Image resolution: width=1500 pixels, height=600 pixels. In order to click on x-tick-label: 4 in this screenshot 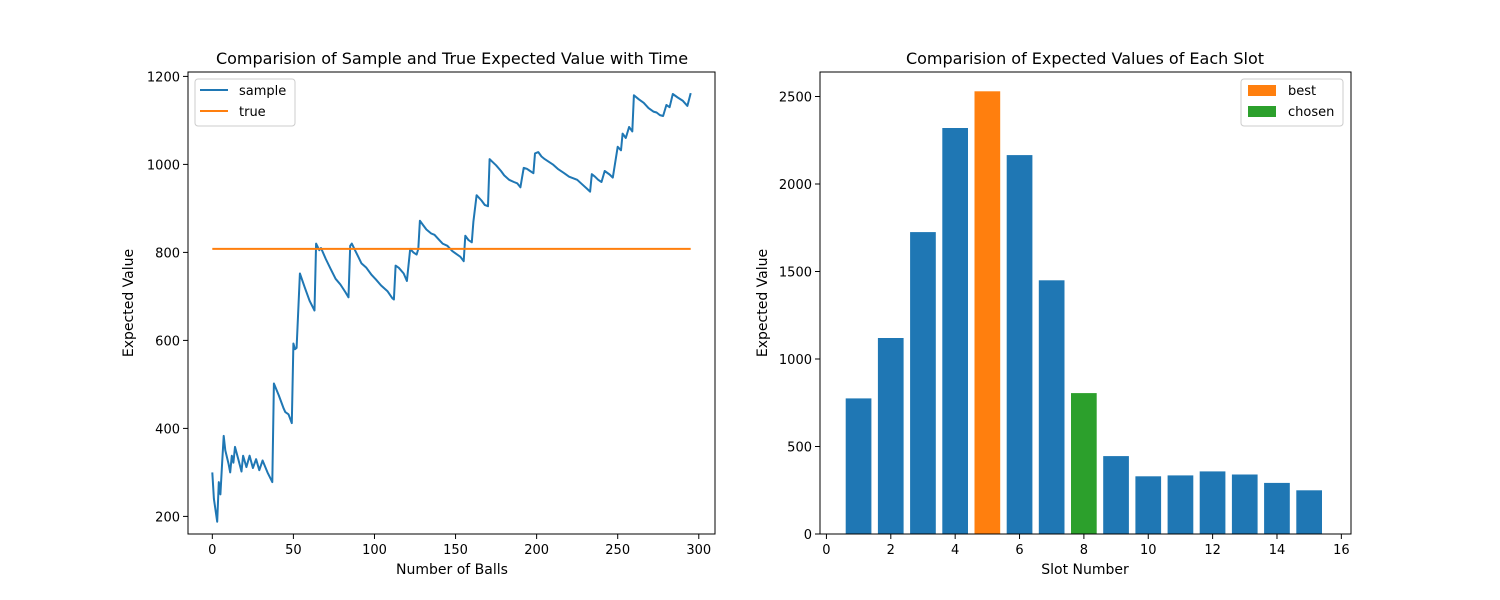, I will do `click(955, 550)`.